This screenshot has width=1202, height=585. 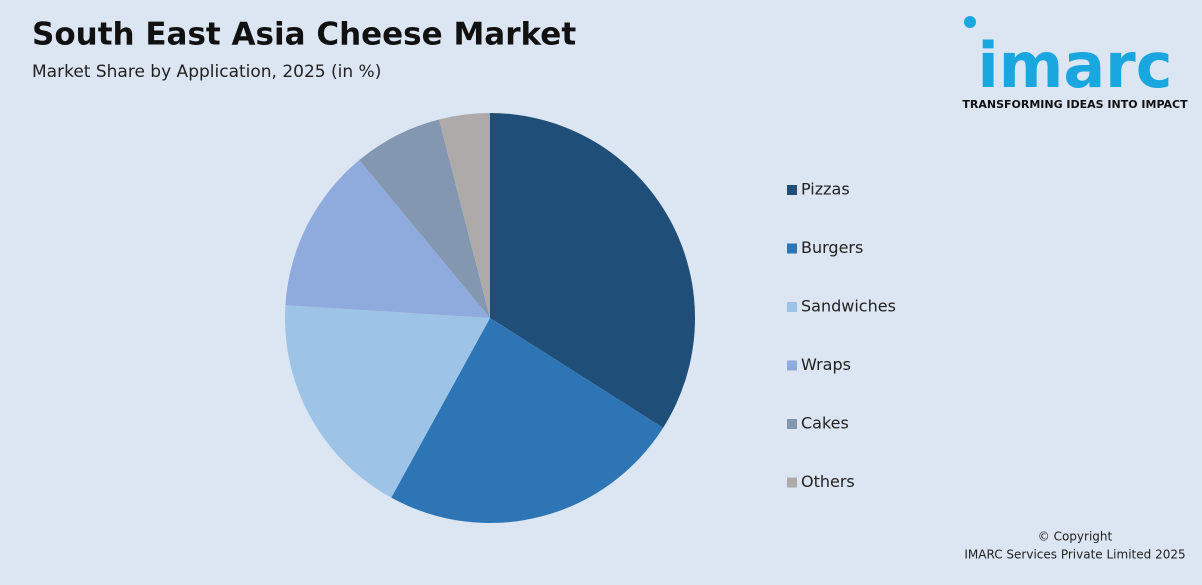 I want to click on logo: imarc, so click(x=1074, y=65).